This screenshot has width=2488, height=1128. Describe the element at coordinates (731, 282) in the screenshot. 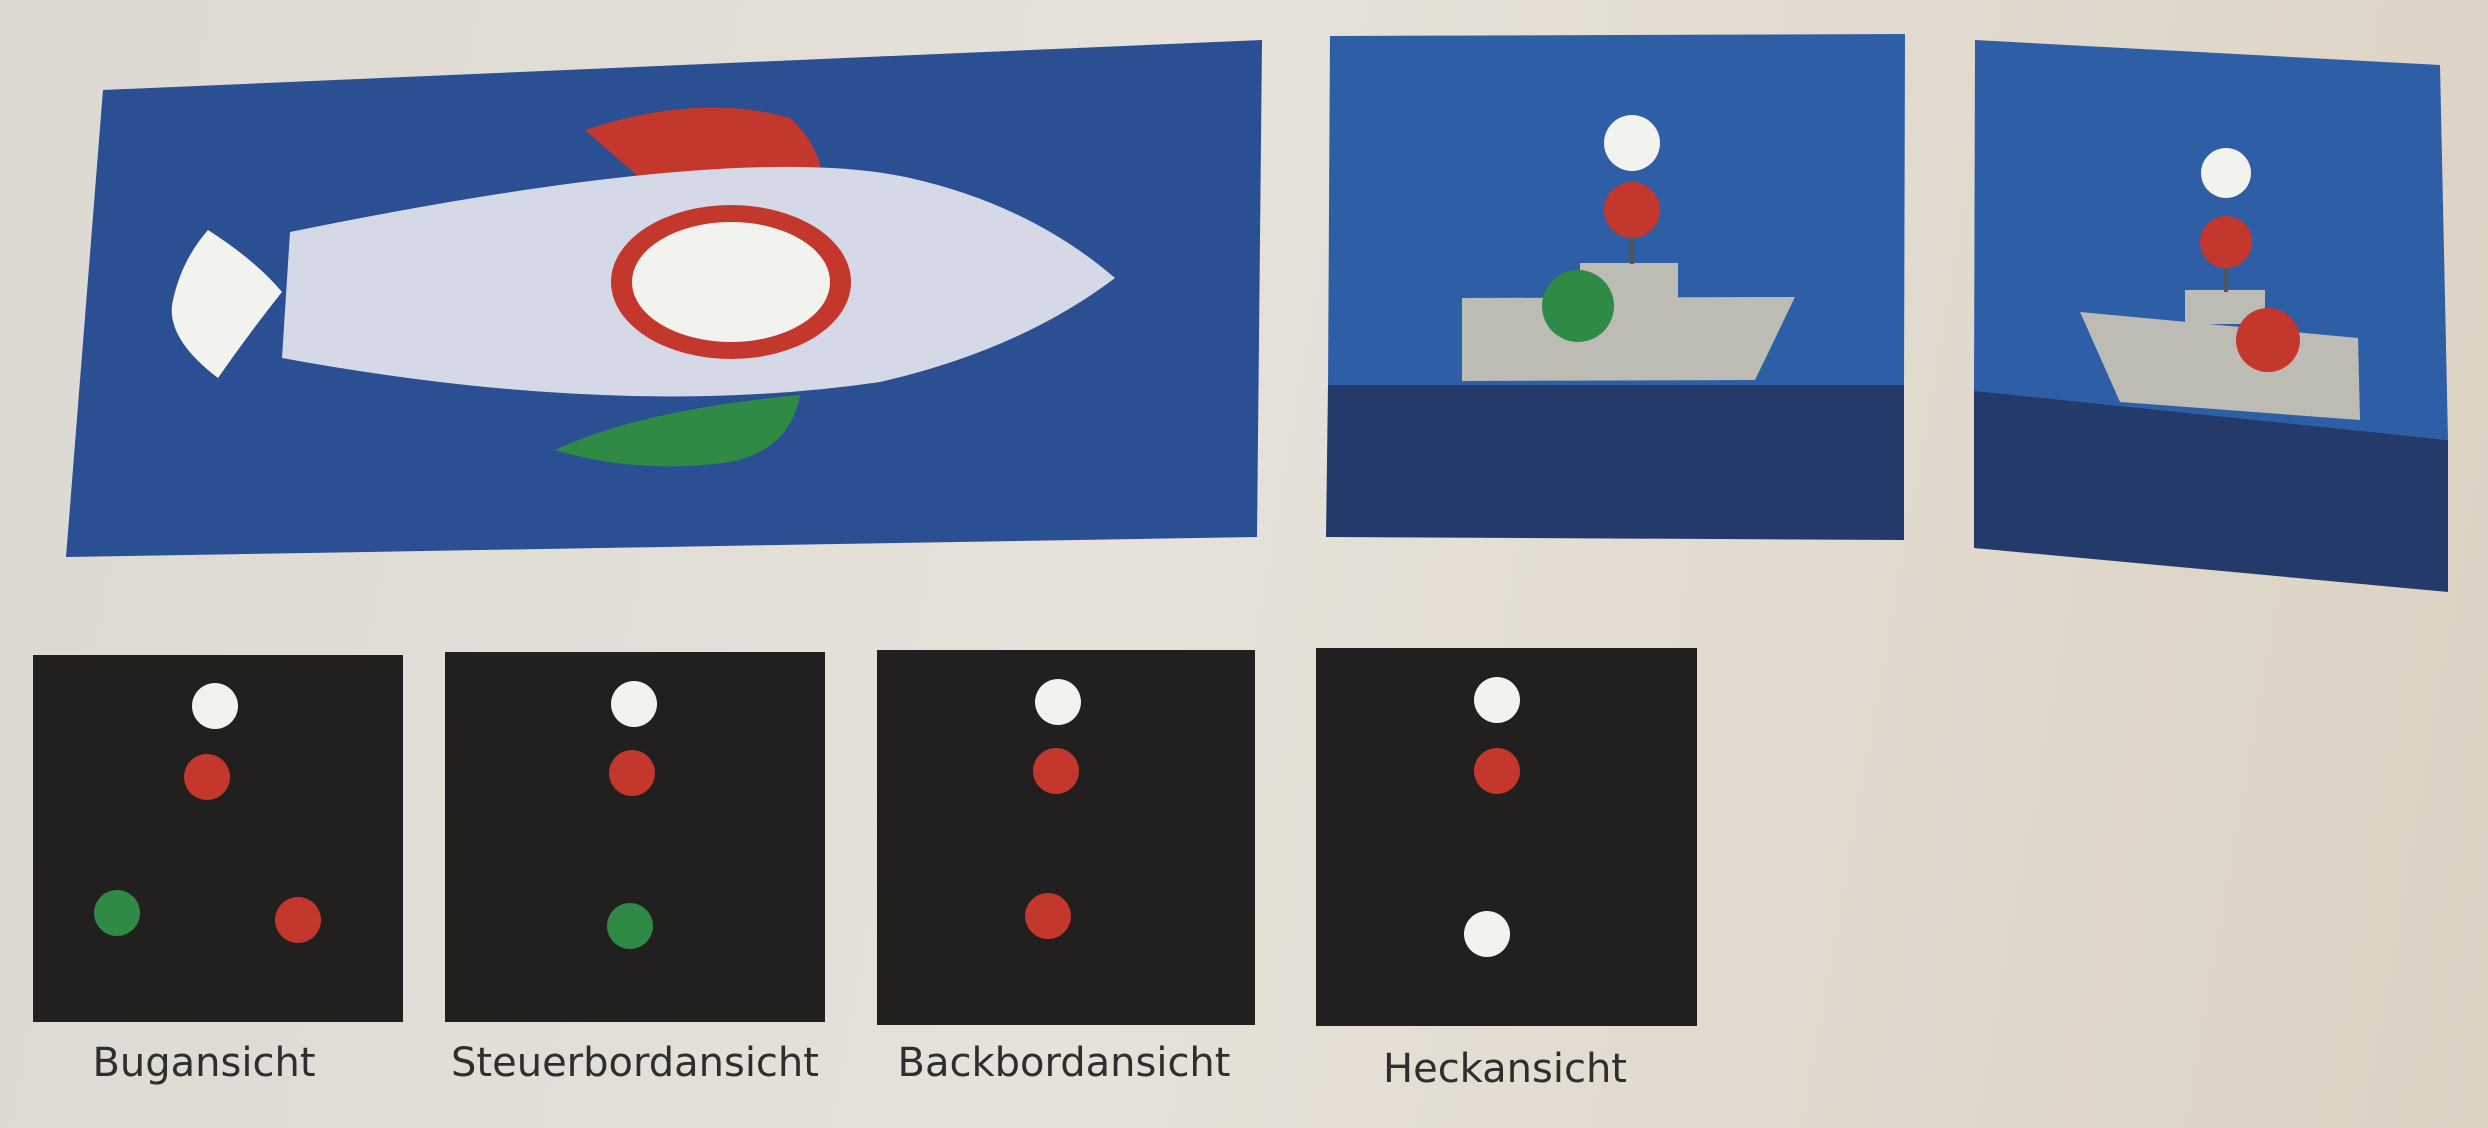

I see `mast-light-center` at that location.